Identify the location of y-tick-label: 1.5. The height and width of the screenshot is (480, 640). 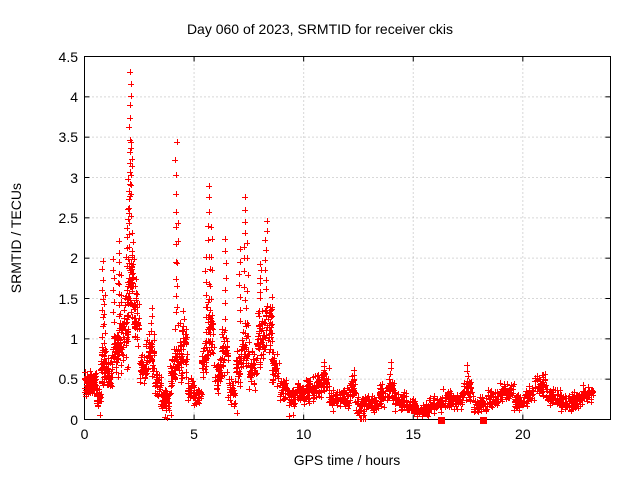
(68, 298).